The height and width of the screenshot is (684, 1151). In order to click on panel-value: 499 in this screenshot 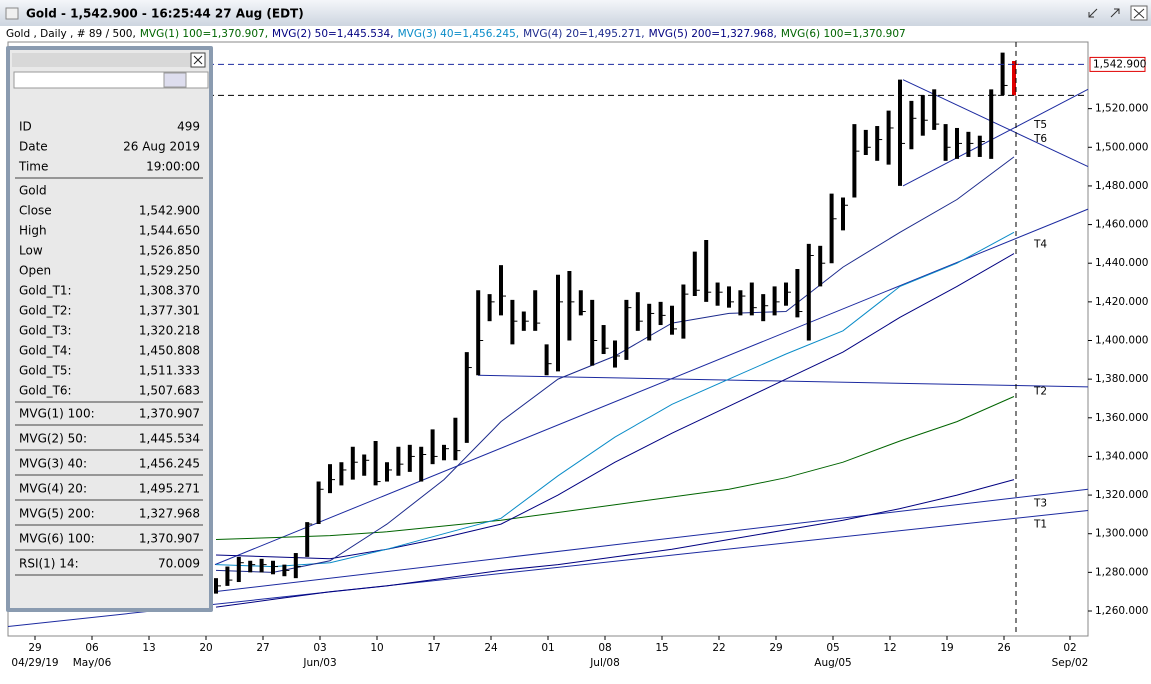, I will do `click(188, 127)`.